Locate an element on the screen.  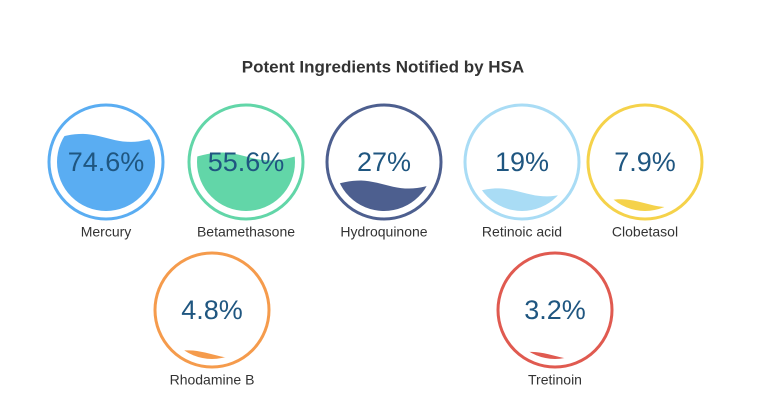
value-label: 19% is located at coordinates (522, 162).